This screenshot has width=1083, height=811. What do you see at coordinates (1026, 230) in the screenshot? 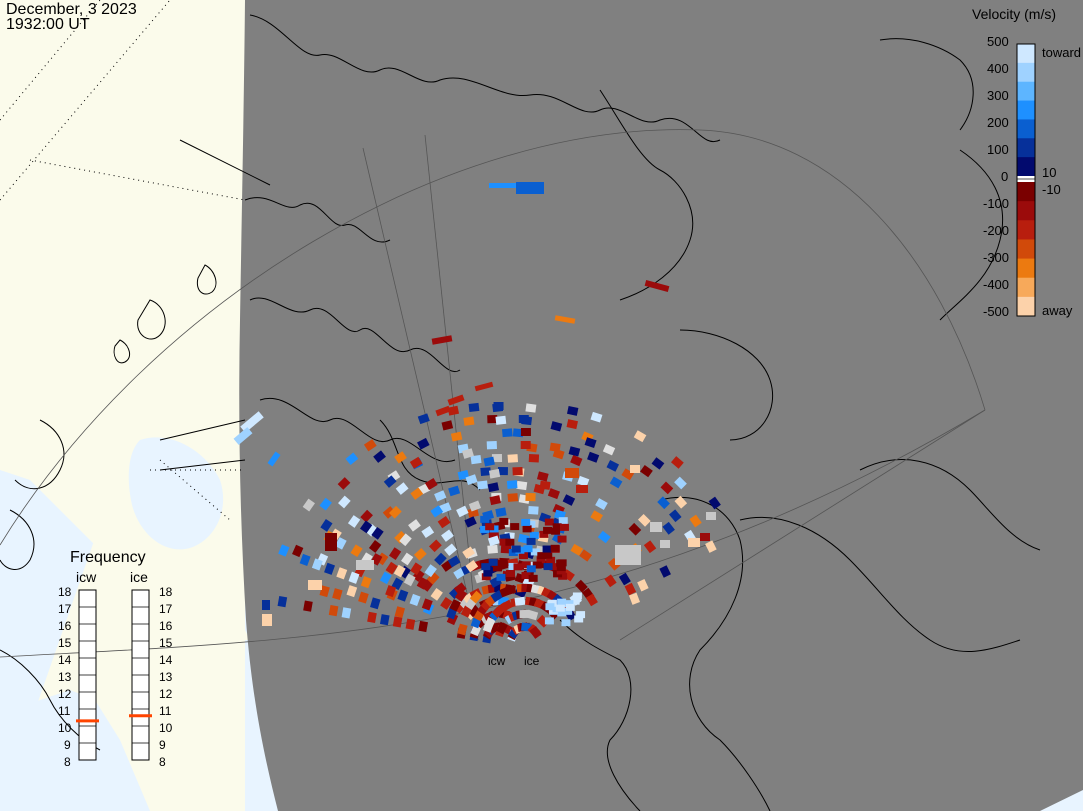
I see `colorbar-away-step` at bounding box center [1026, 230].